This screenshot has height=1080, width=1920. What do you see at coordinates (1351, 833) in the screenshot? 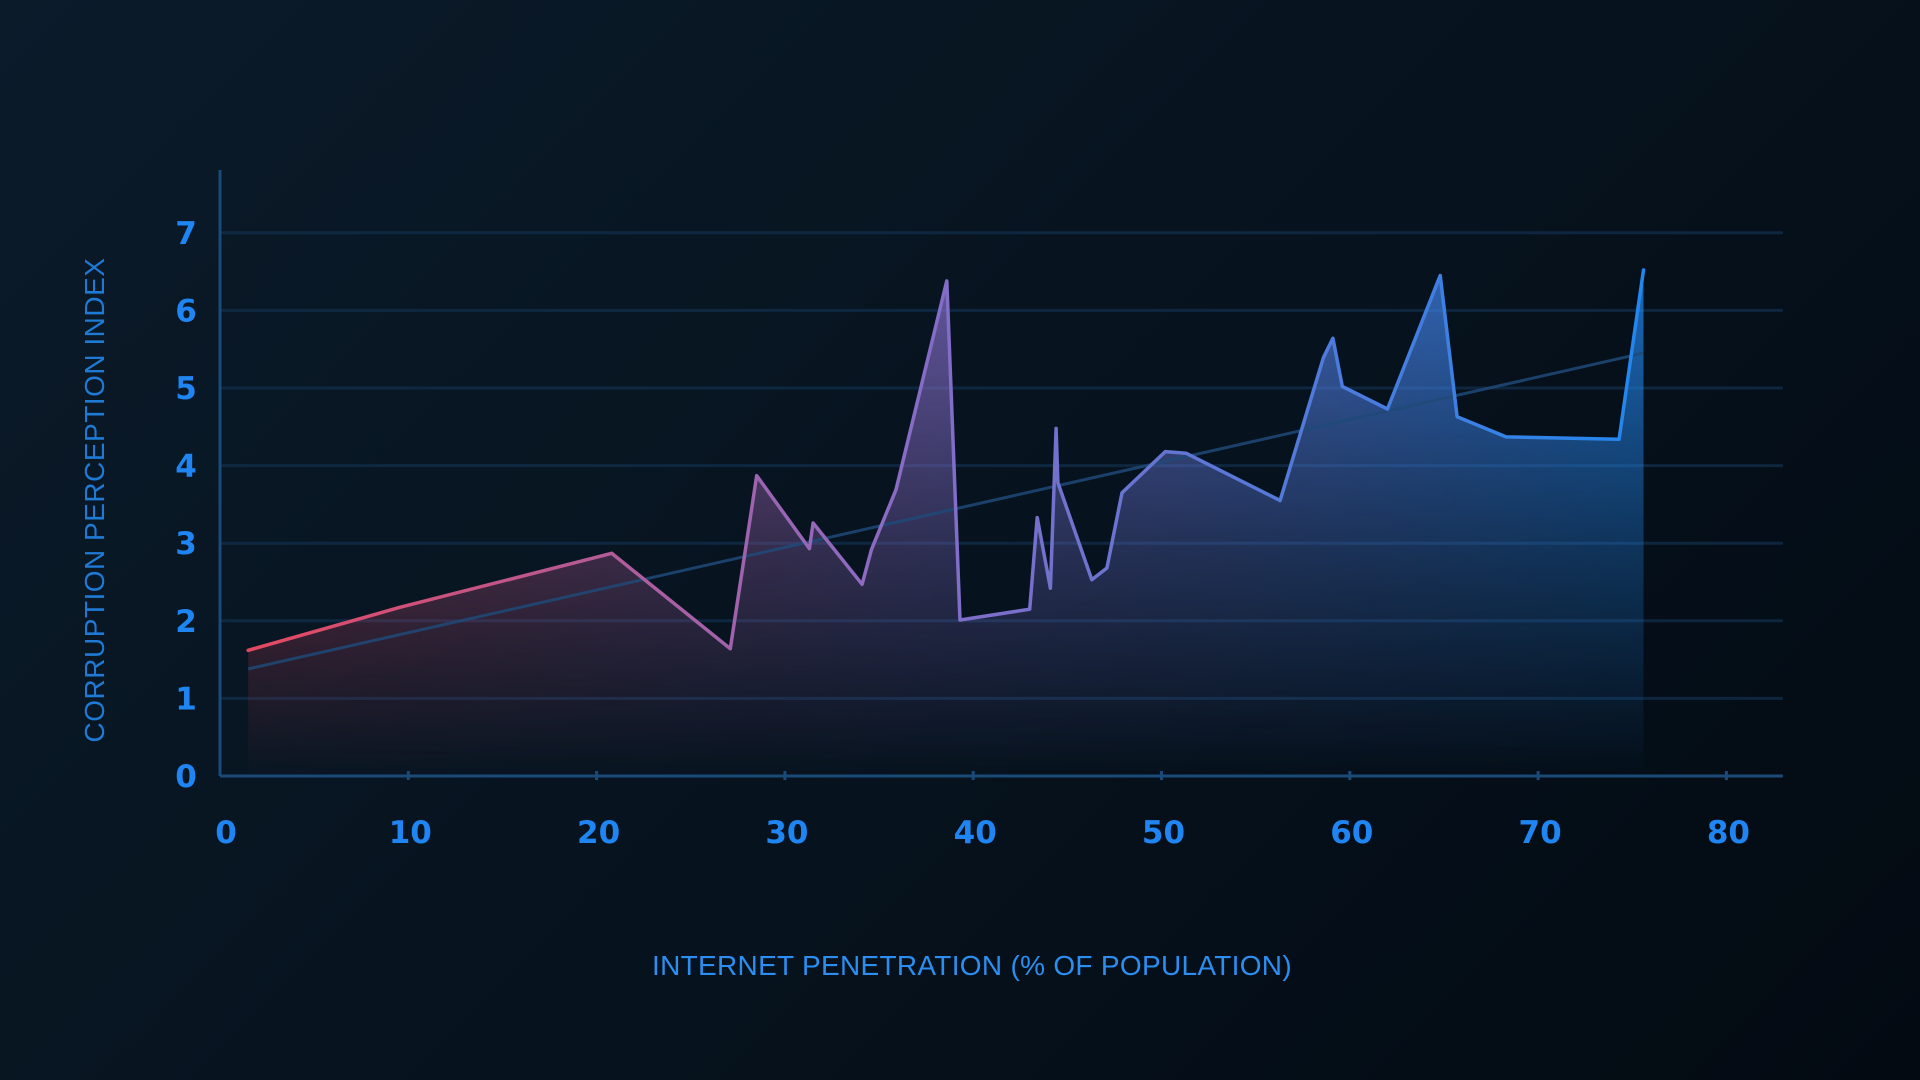
I see `x-tick-label: 60` at bounding box center [1351, 833].